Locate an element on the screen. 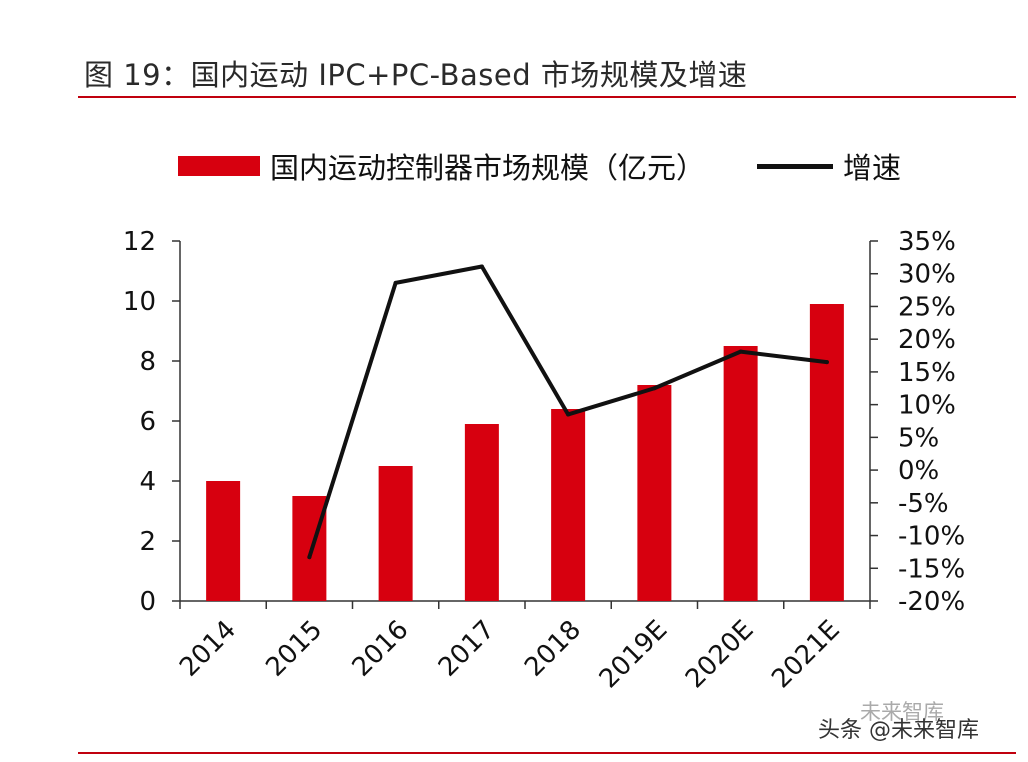 This screenshot has height=762, width=1028. bottom-rule is located at coordinates (547, 753).